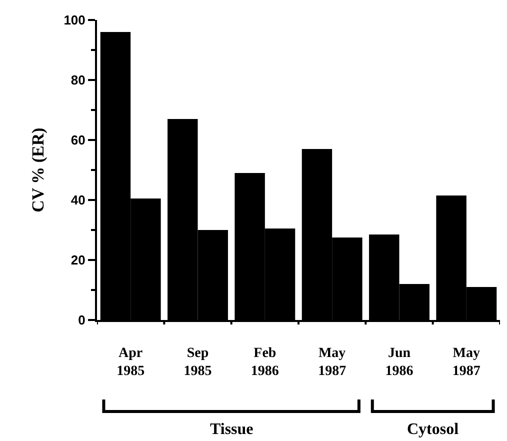  I want to click on x-tick-label: Jun 1986, so click(399, 362).